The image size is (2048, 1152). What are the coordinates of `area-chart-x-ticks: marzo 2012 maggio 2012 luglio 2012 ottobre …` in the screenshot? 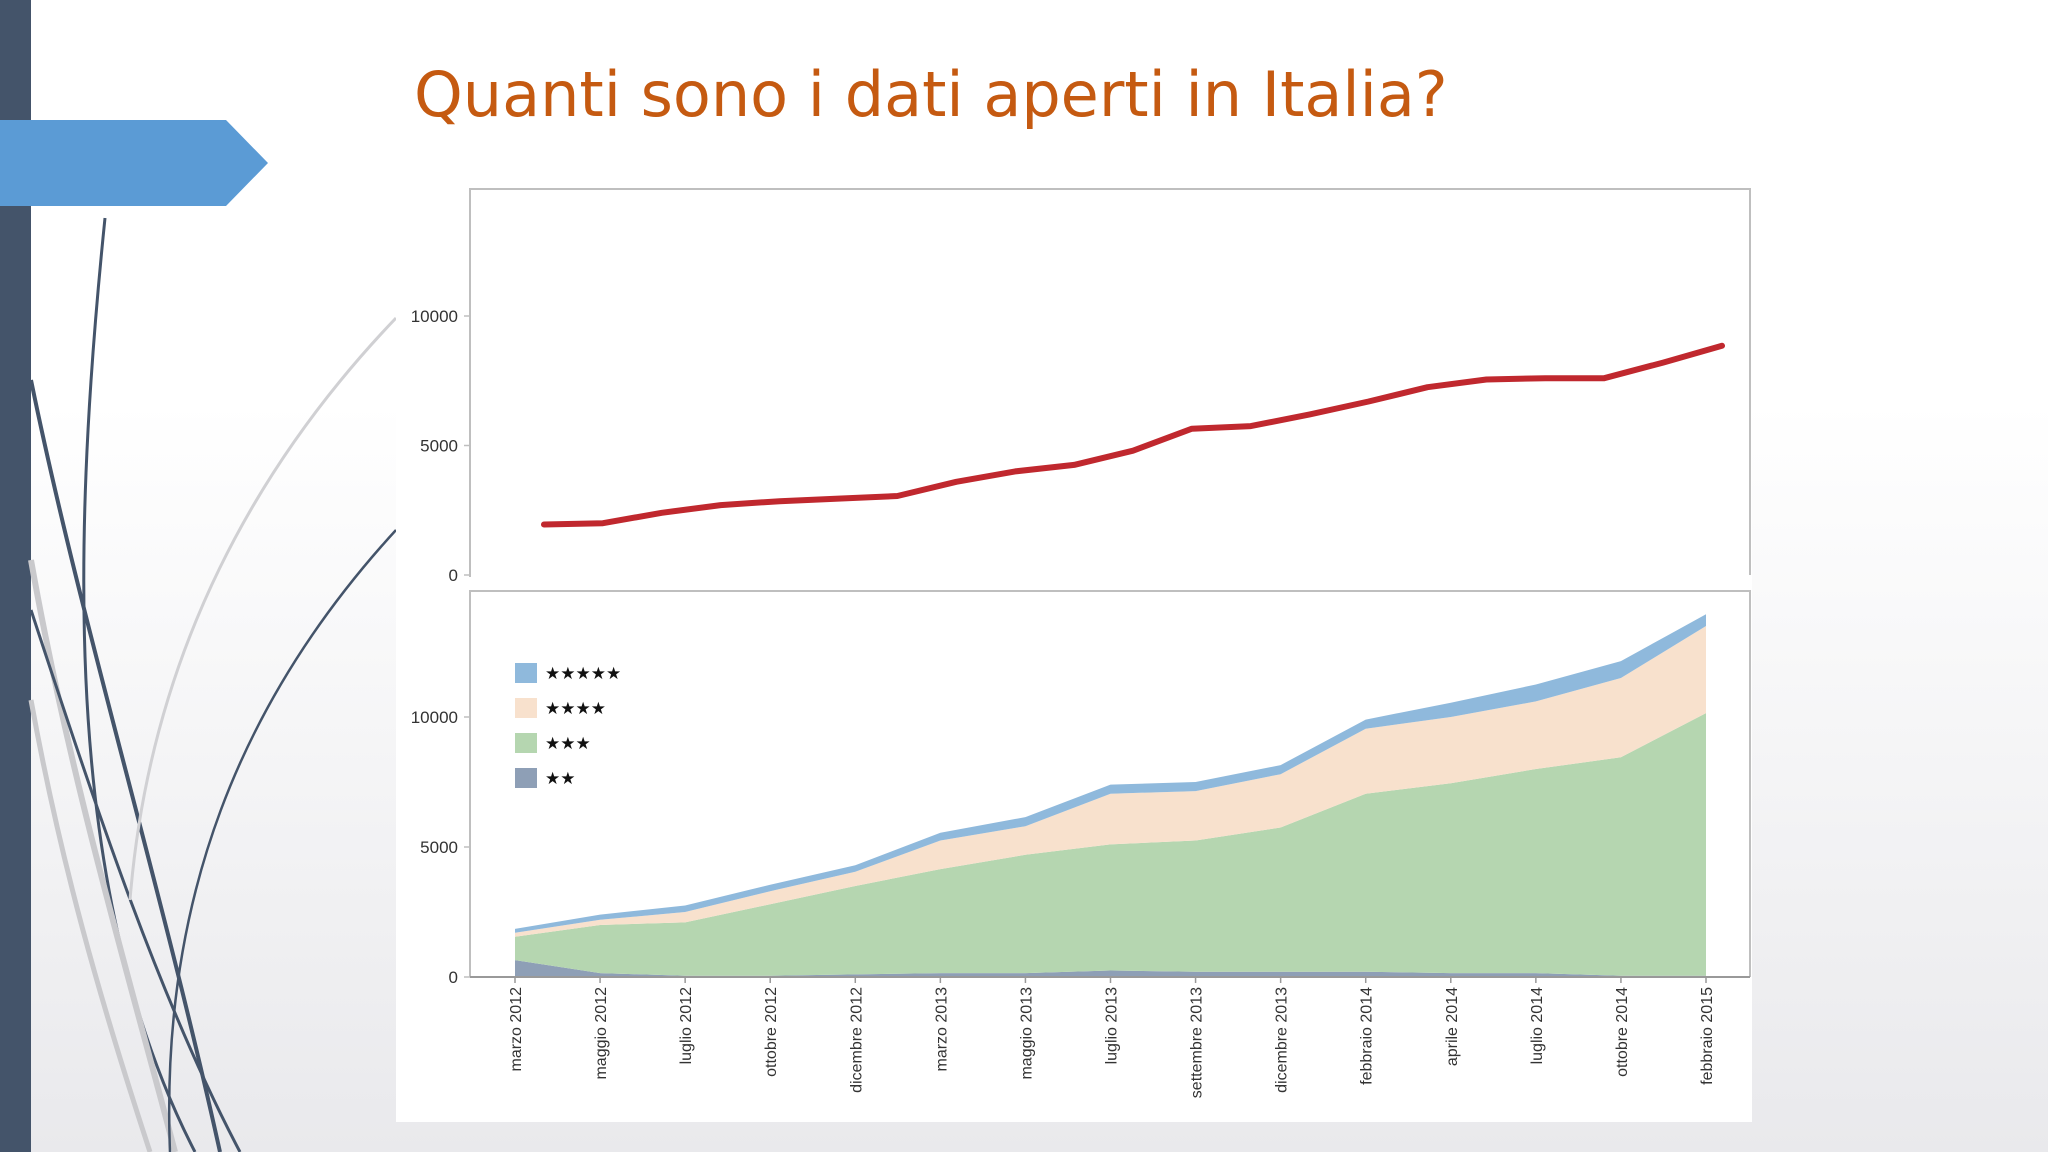 It's located at (1112, 1037).